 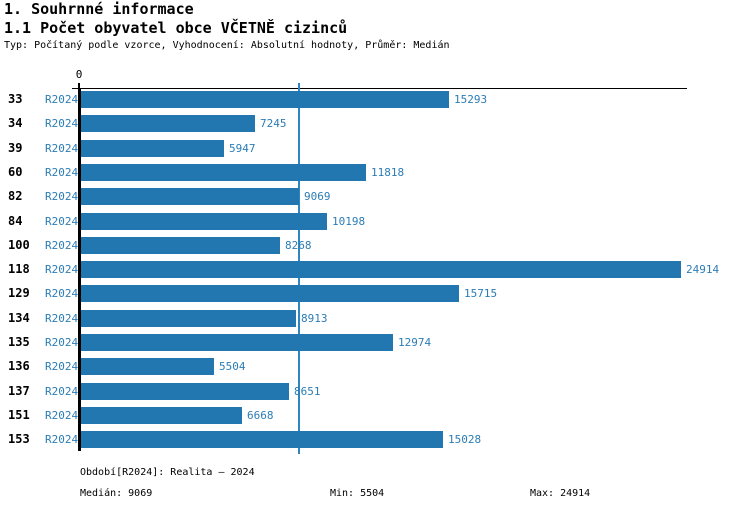 I want to click on bar-value-label: 24914, so click(x=703, y=269).